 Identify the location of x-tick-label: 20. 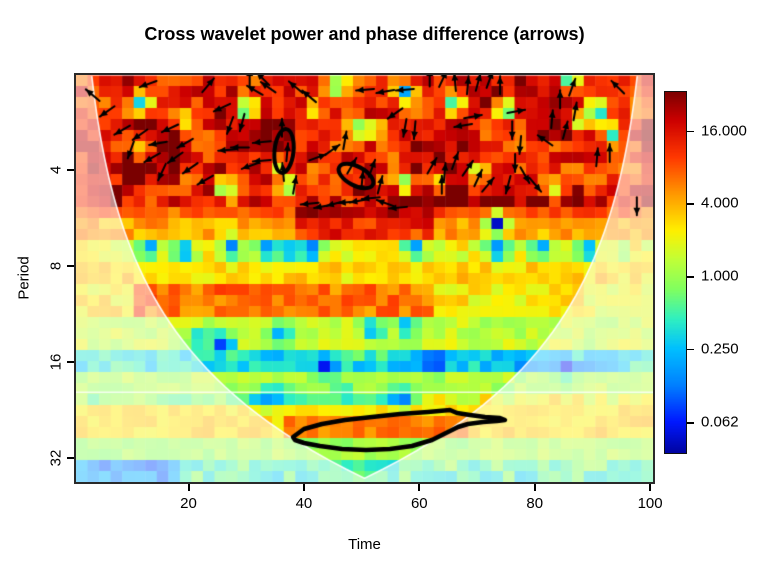
(188, 503).